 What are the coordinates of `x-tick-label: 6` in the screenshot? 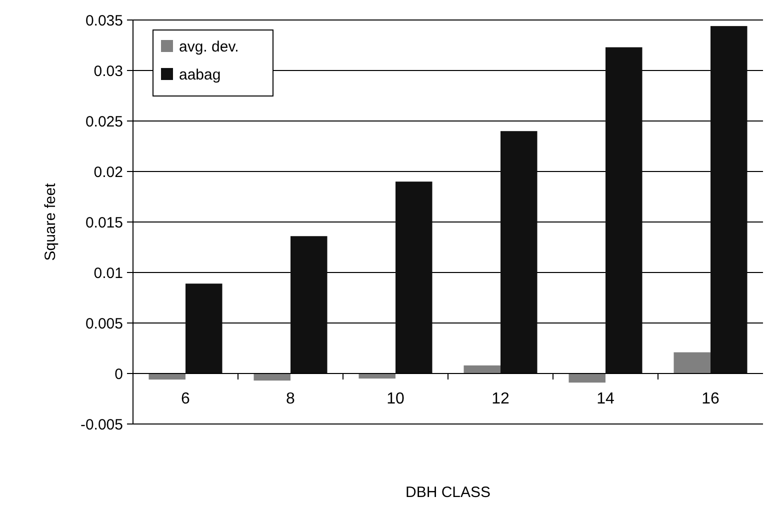 It's located at (185, 399).